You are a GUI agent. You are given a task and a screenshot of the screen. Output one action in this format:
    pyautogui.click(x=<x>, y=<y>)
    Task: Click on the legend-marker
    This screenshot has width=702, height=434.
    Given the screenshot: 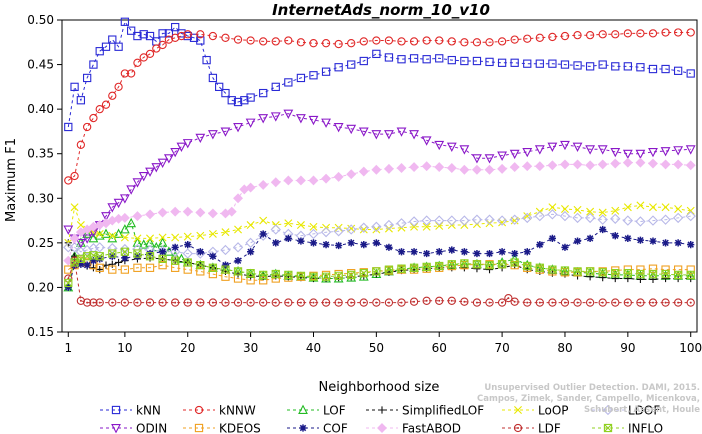 What is the action you would take?
    pyautogui.click(x=116, y=429)
    